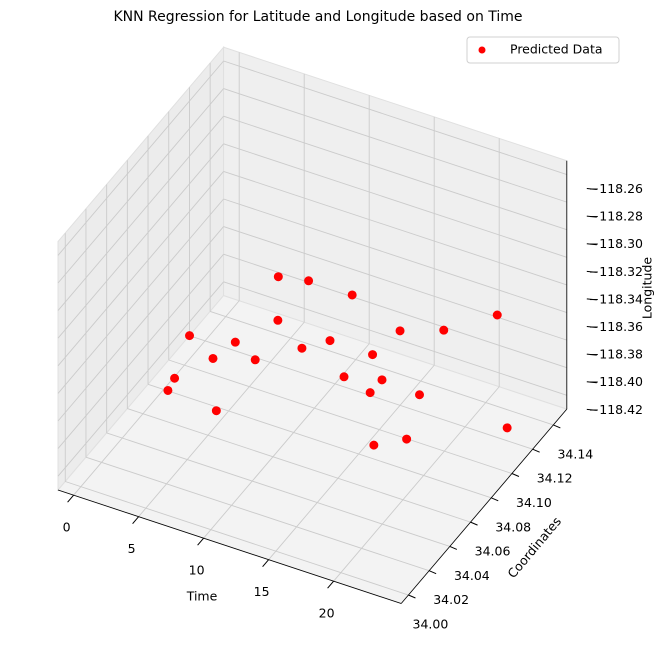 The image size is (663, 656). What do you see at coordinates (513, 526) in the screenshot?
I see `y-tick-label: 34.08` at bounding box center [513, 526].